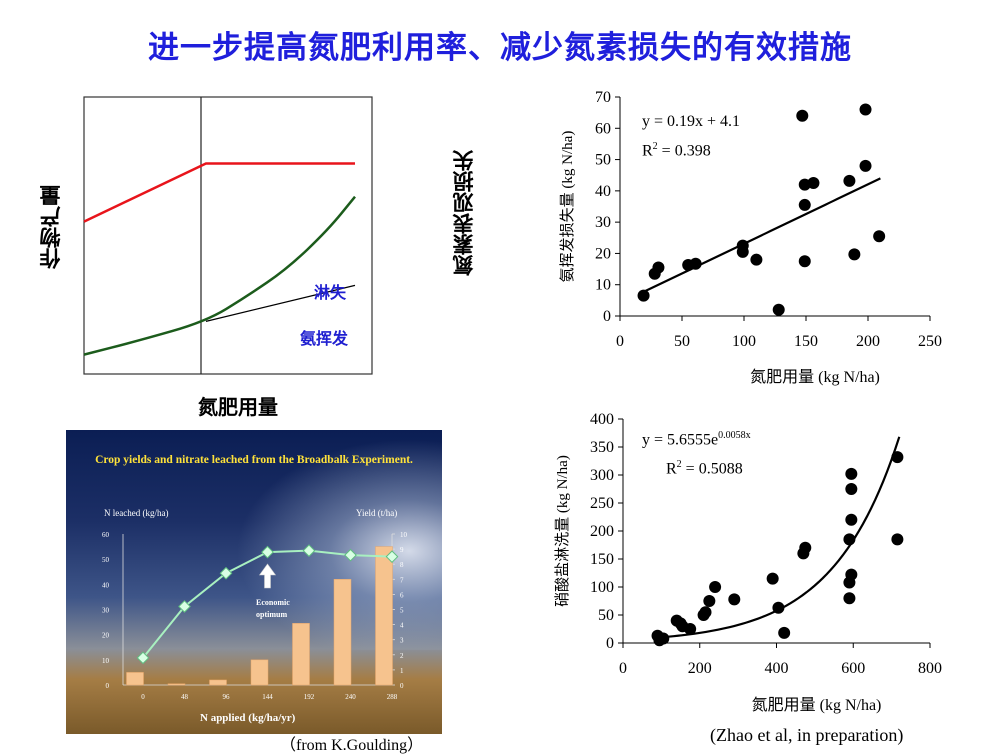 The image size is (1000, 755). What do you see at coordinates (930, 341) in the screenshot?
I see `x-tick-label: 250` at bounding box center [930, 341].